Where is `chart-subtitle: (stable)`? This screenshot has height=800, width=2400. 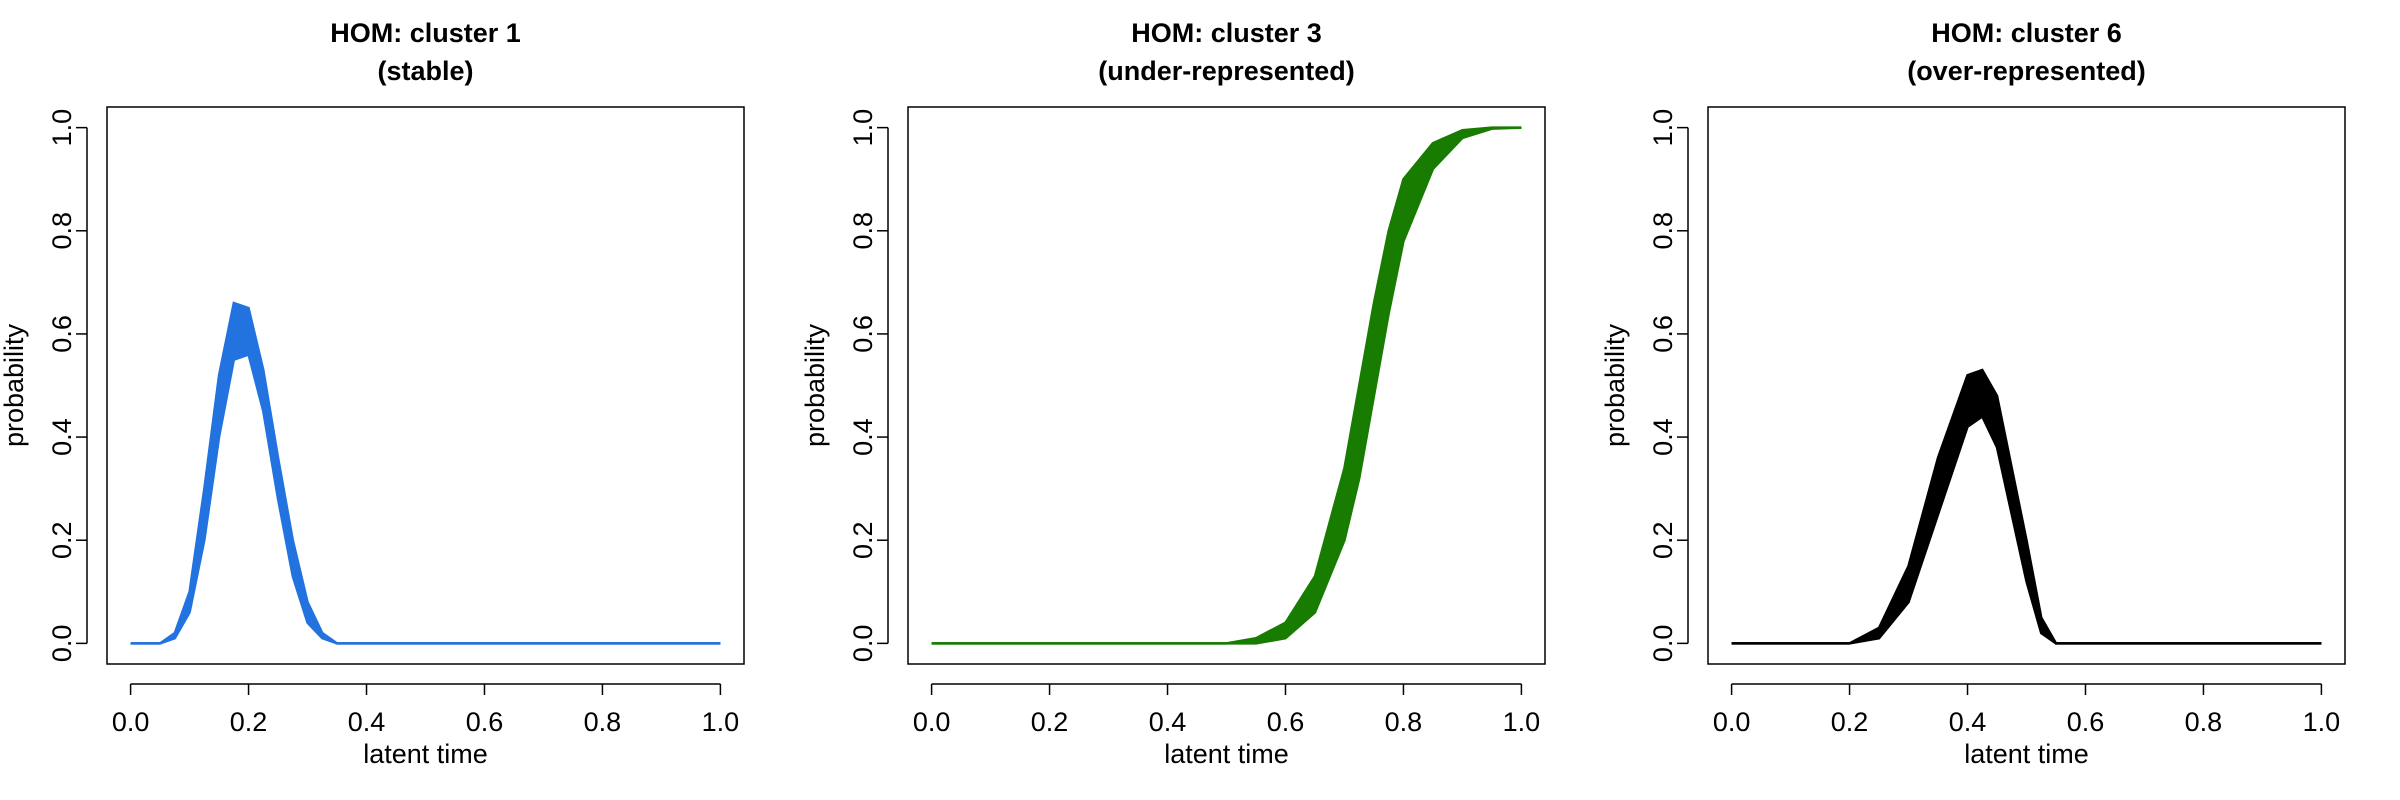
chart-subtitle: (stable) is located at coordinates (425, 71).